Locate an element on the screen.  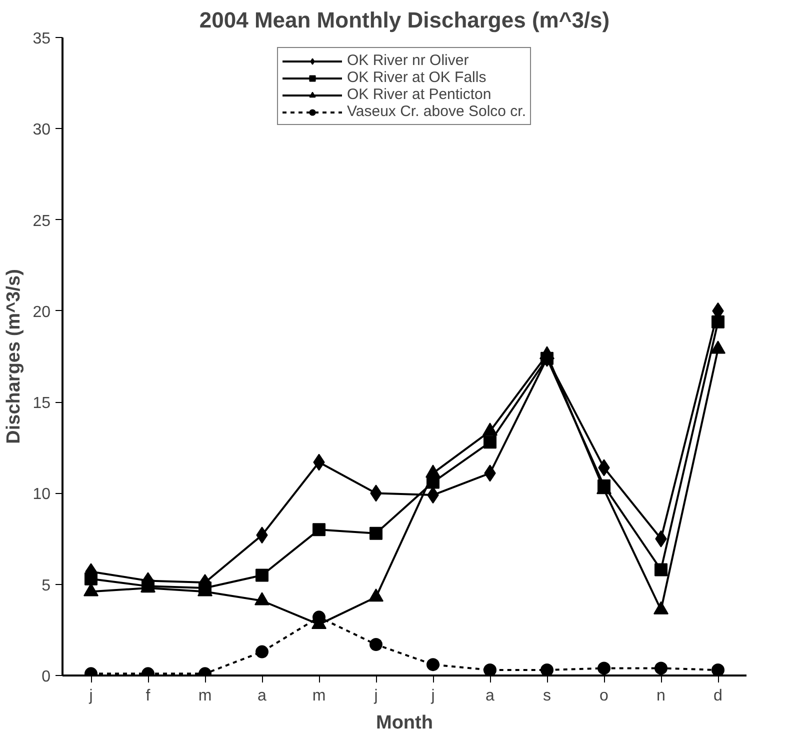
legend-label: OK River at OK Falls is located at coordinates (416, 77).